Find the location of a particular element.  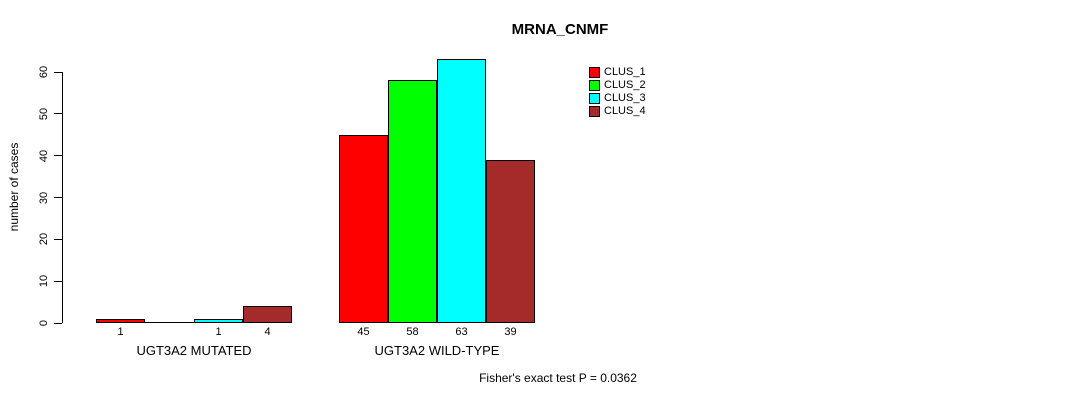

y-axis-line is located at coordinates (62, 197).